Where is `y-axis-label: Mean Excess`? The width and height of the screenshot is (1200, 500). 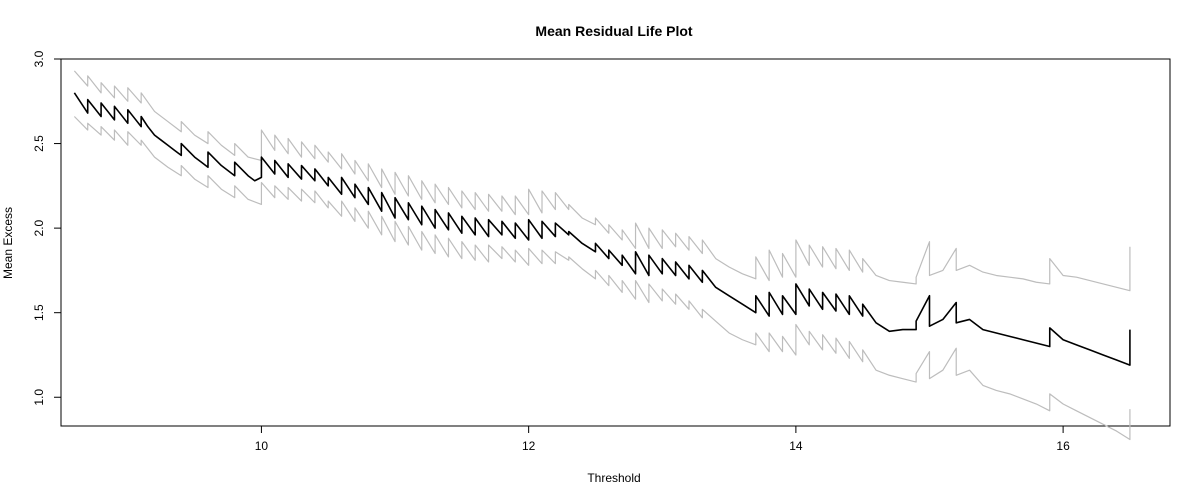 y-axis-label: Mean Excess is located at coordinates (8, 243).